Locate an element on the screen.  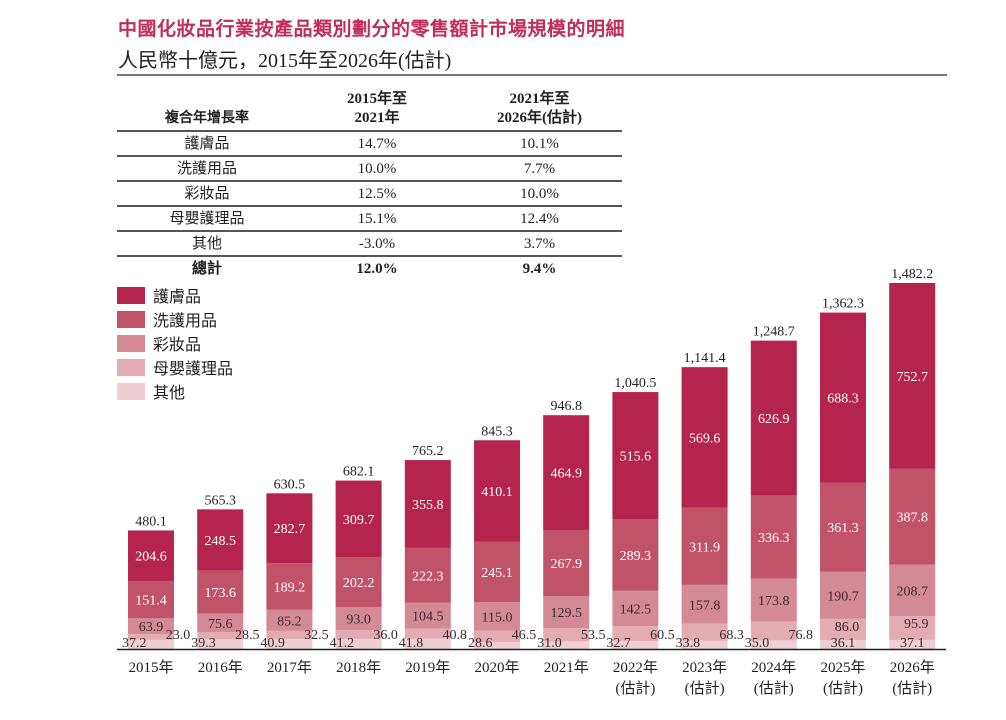
row-label: 護膚品 is located at coordinates (207, 143).